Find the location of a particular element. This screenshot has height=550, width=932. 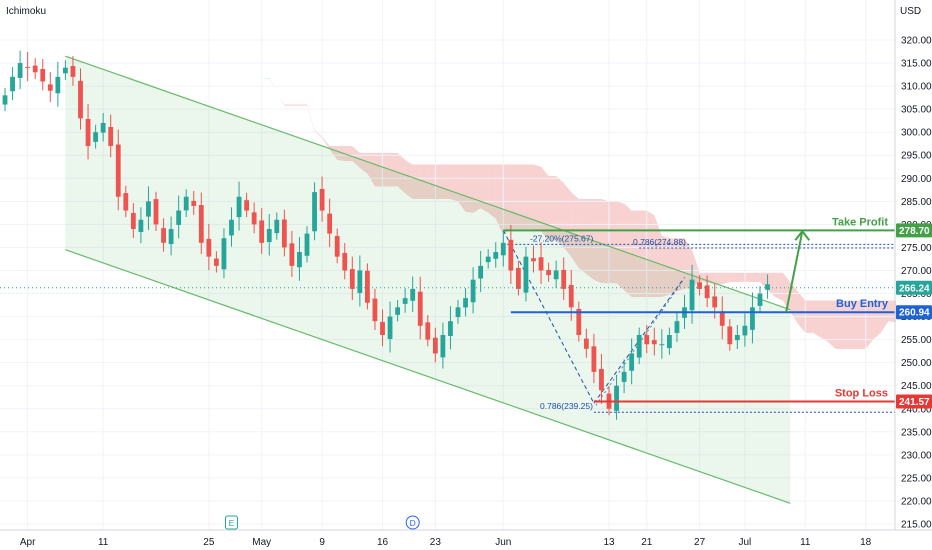

buy-entry-price-tag: 260.94 is located at coordinates (914, 312).